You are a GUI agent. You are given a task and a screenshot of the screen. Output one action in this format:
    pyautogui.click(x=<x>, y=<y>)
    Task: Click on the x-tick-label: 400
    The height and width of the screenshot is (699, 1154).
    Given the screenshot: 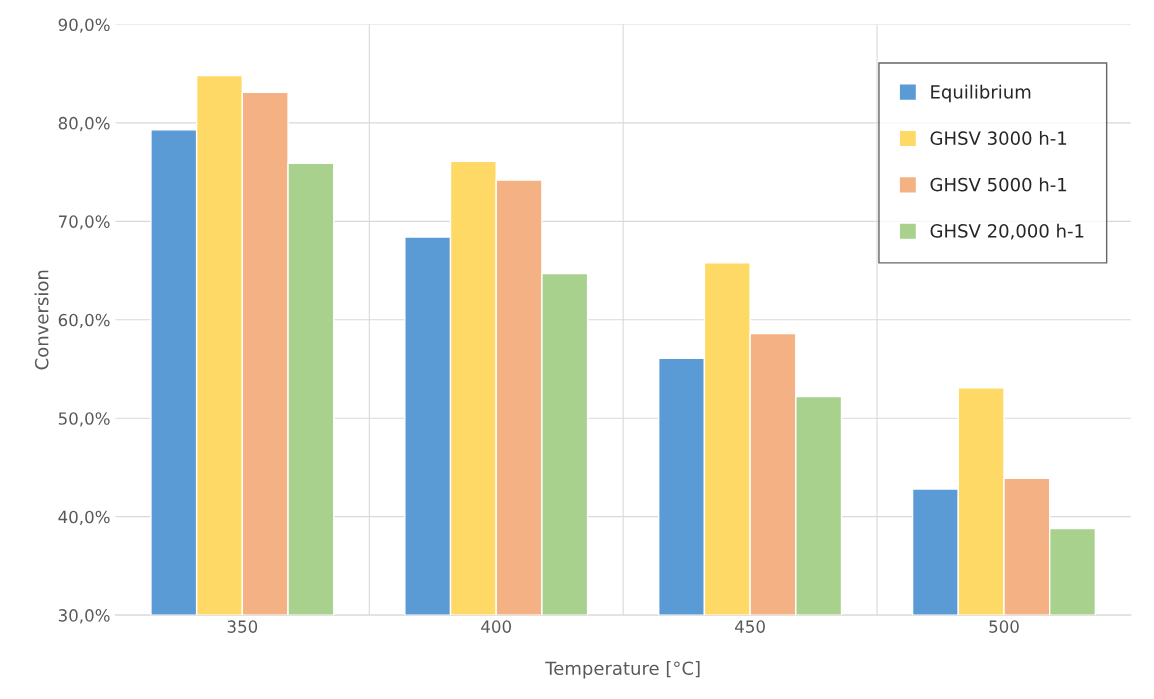 What is the action you would take?
    pyautogui.click(x=496, y=626)
    